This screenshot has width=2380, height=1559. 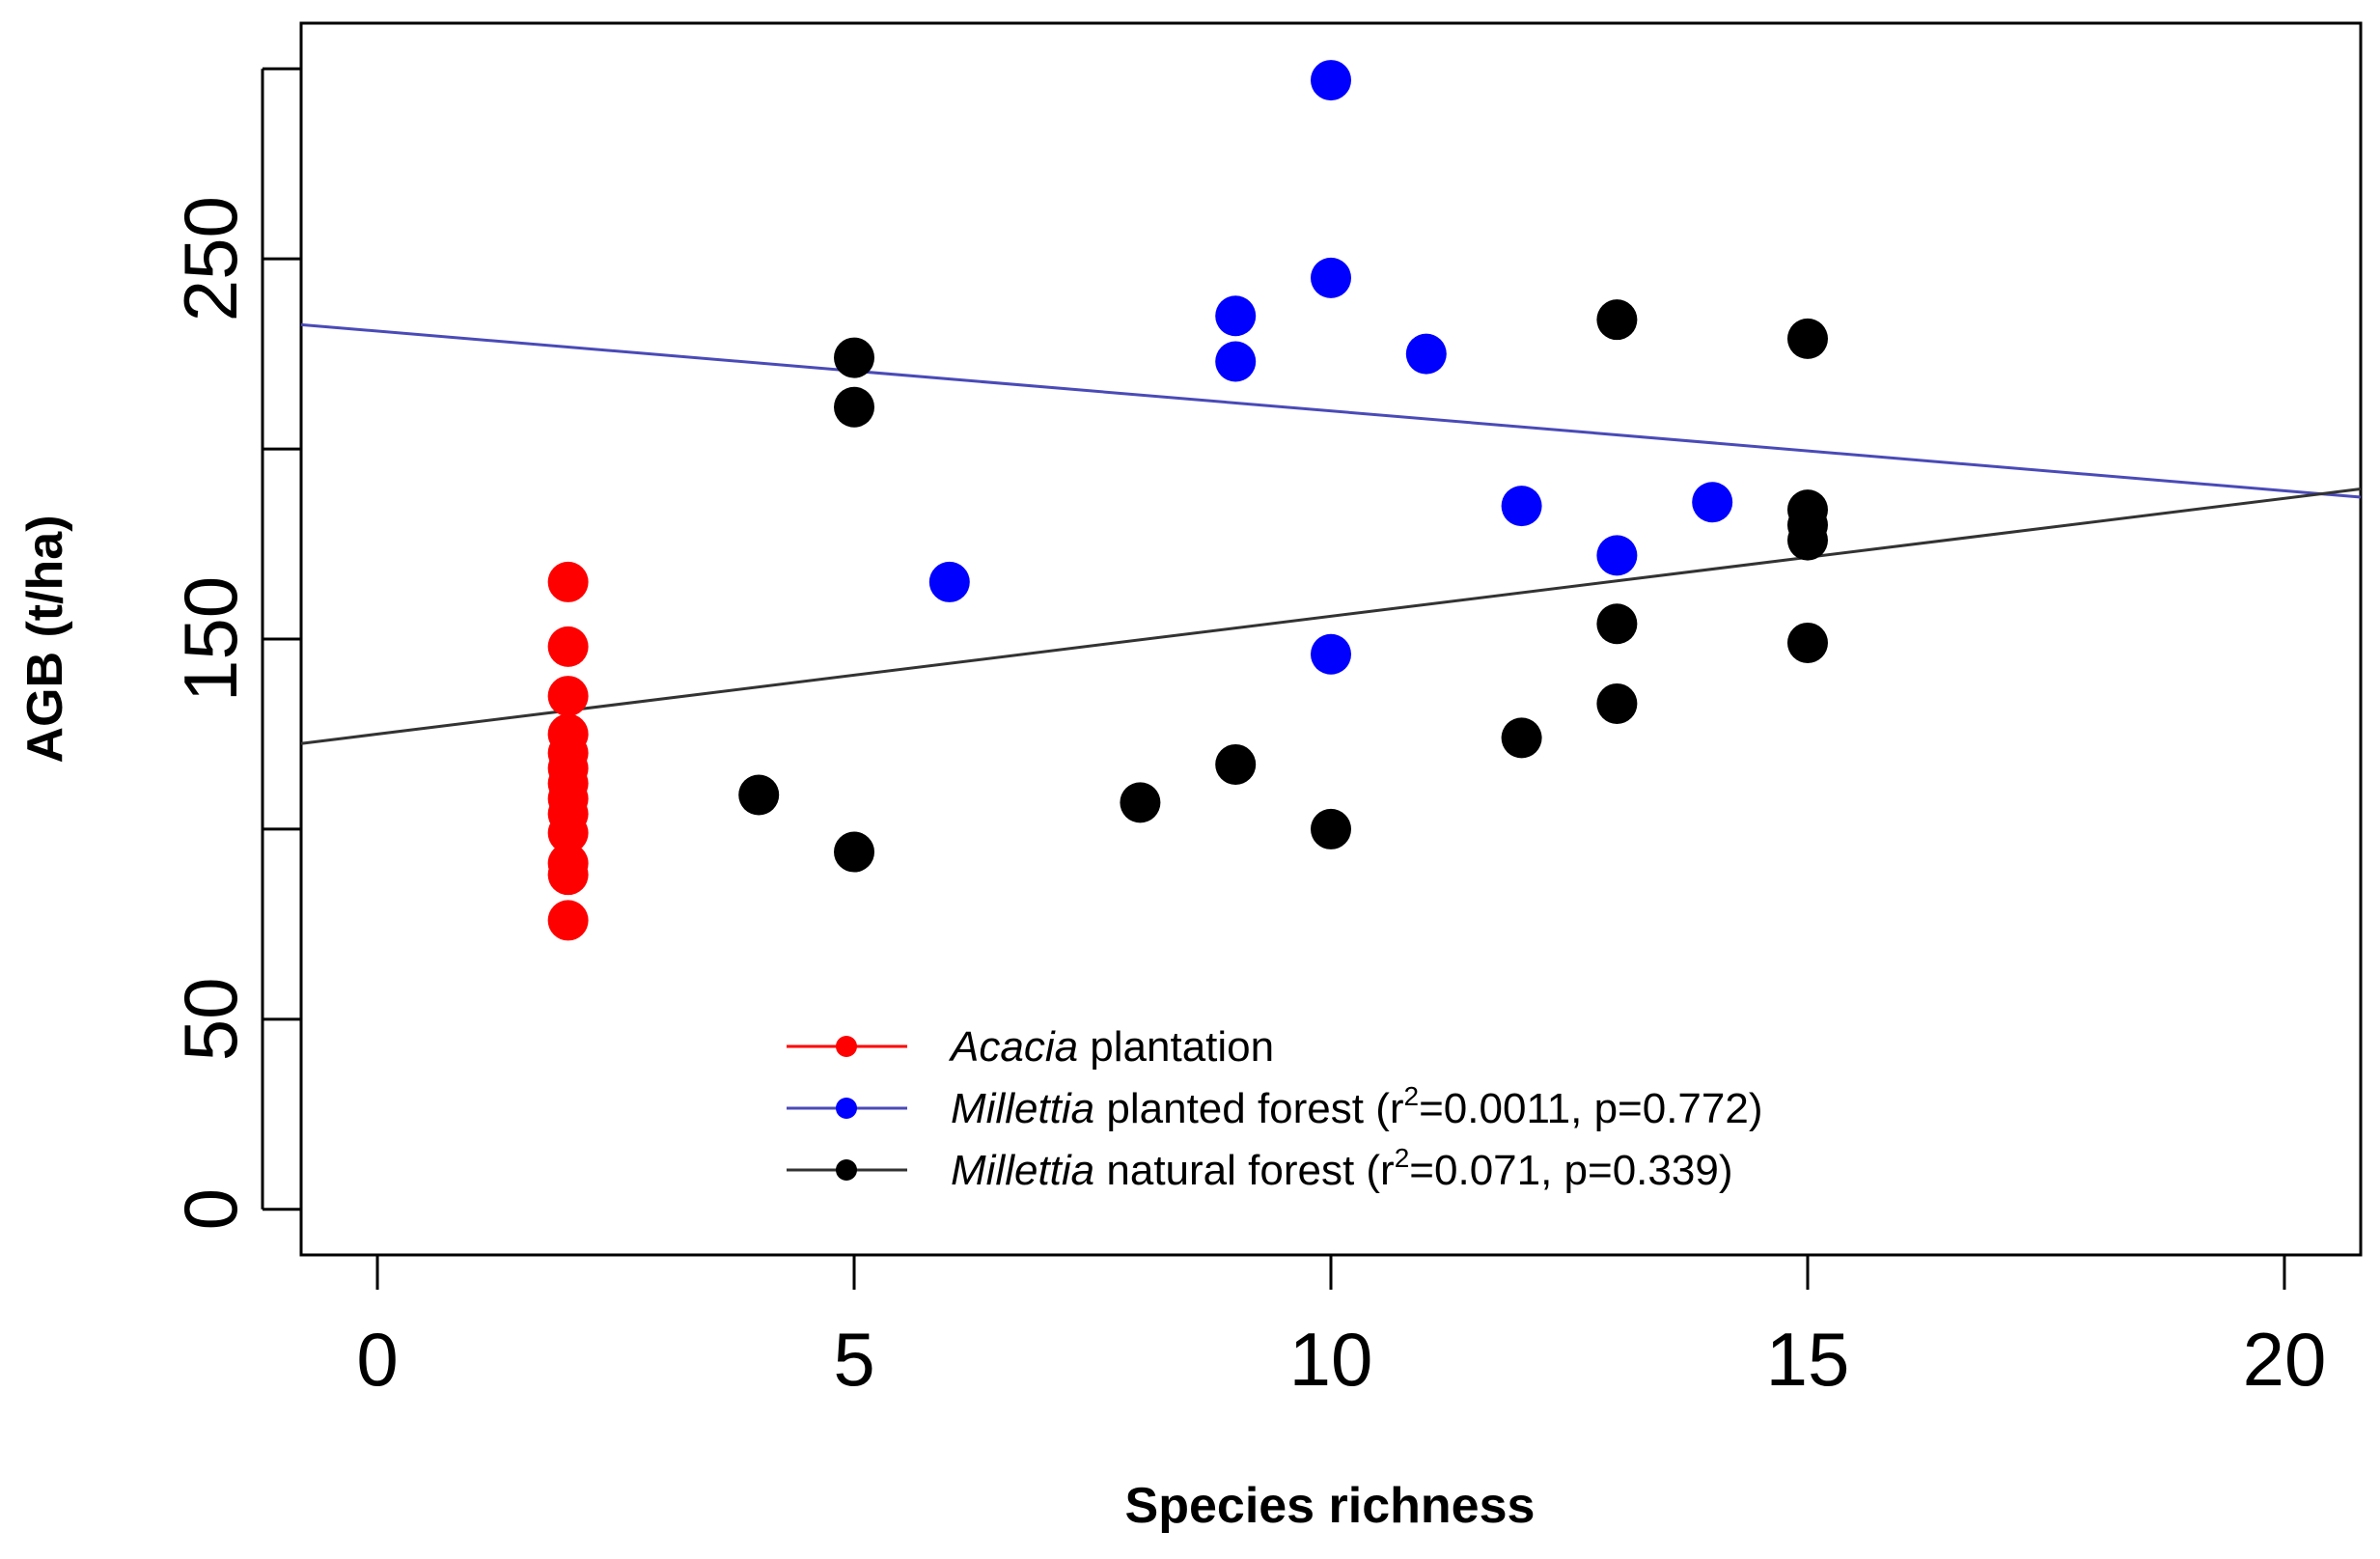 What do you see at coordinates (1331, 1506) in the screenshot?
I see `x-axis-title: Species richness` at bounding box center [1331, 1506].